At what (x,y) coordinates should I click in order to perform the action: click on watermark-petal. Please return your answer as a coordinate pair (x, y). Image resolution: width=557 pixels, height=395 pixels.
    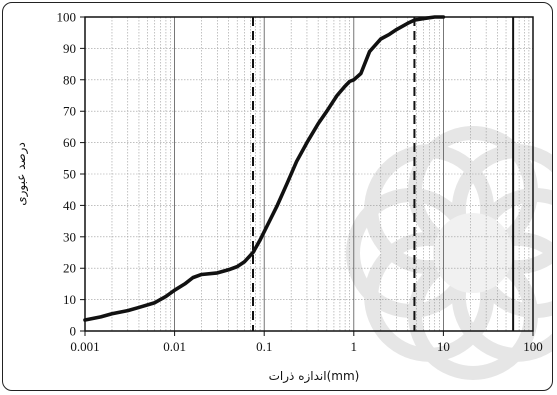
    Looking at the image, I should click on (501, 209).